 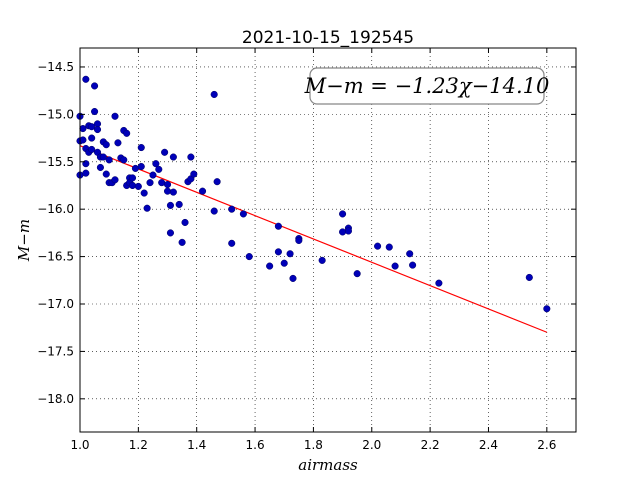 I want to click on y-tick-label: −17.5, so click(x=55, y=351).